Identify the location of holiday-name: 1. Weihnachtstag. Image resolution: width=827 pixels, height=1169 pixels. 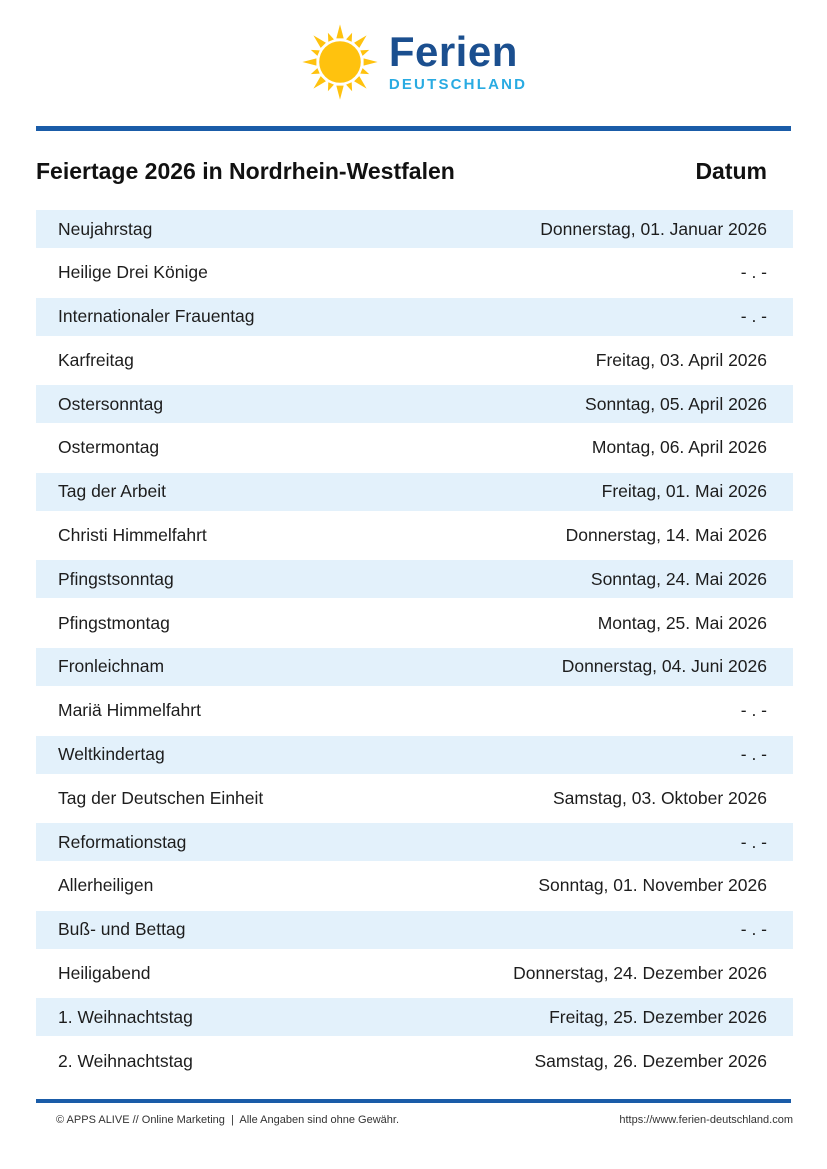
(125, 1016).